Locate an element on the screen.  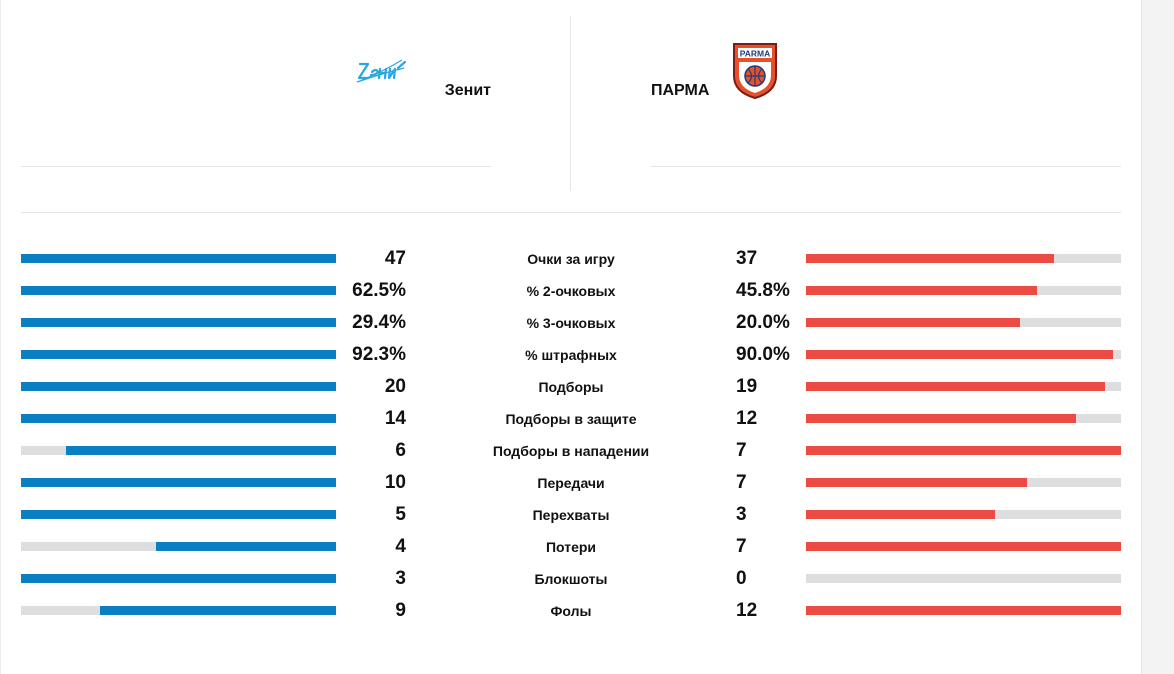
stat-row: 20 Подборы 19 is located at coordinates (570, 387).